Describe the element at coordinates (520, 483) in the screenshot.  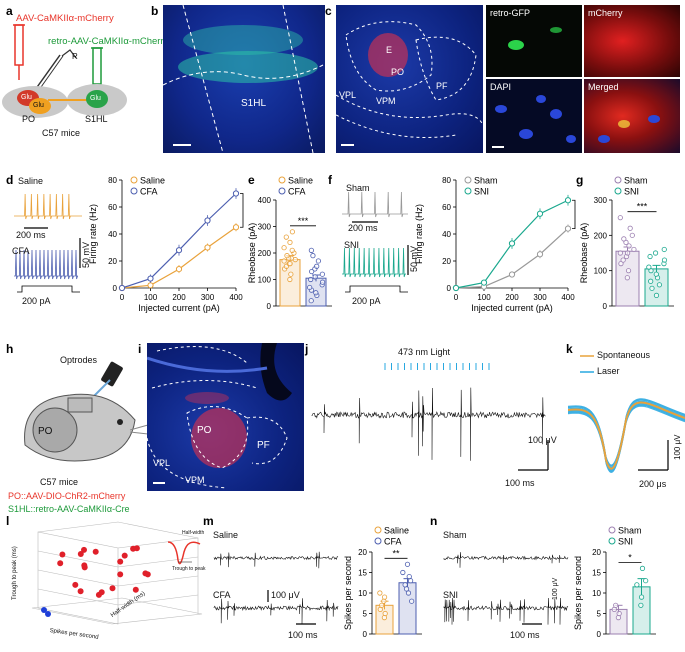
I see `time-scale: 100 ms` at that location.